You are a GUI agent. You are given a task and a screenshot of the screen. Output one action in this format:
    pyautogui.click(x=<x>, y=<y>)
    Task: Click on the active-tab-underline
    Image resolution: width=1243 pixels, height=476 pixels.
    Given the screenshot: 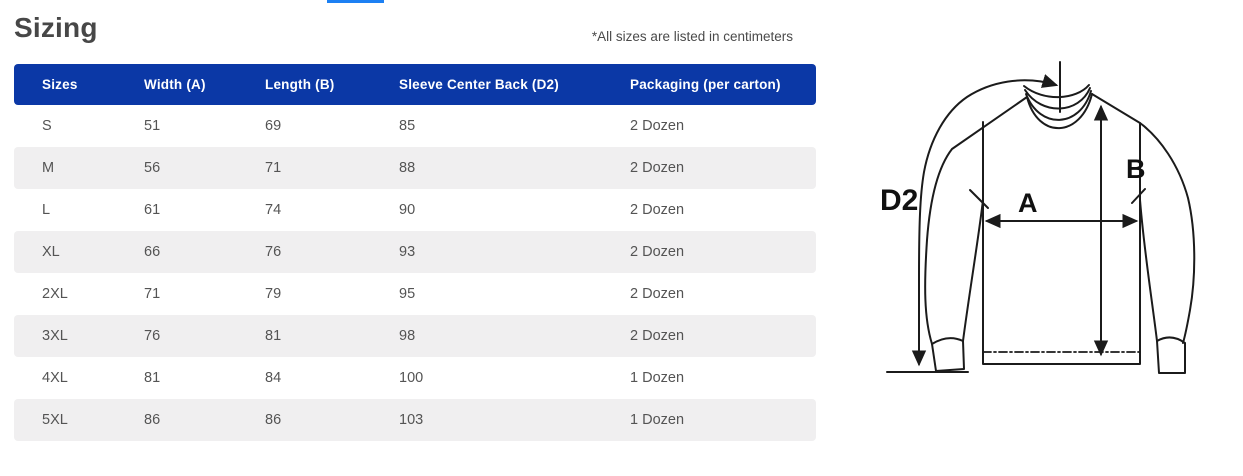 What is the action you would take?
    pyautogui.click(x=355, y=1)
    